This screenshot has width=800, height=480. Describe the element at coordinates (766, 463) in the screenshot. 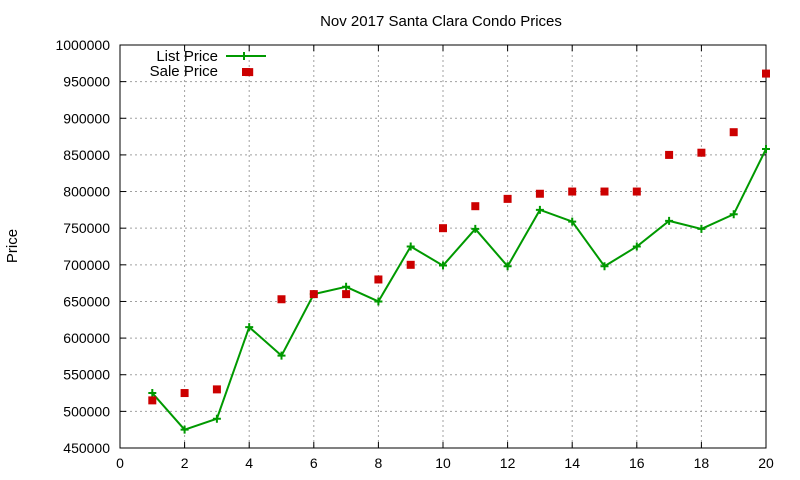

I see `x-tick-label: 20` at that location.